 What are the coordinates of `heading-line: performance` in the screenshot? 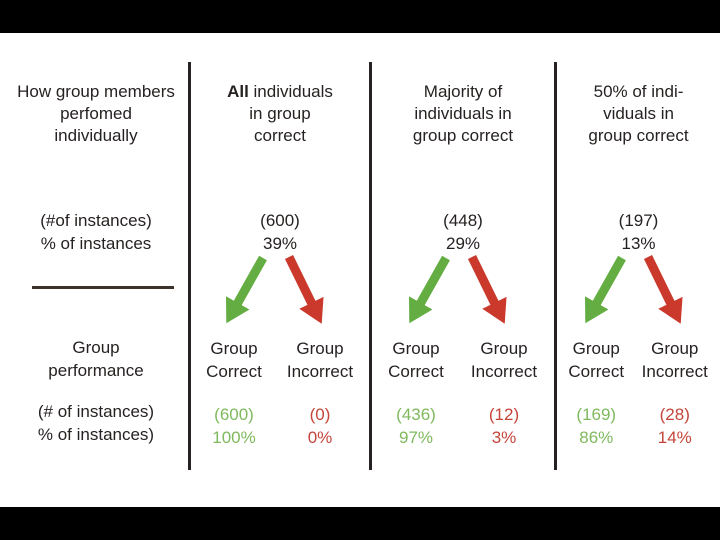 It's located at (96, 370).